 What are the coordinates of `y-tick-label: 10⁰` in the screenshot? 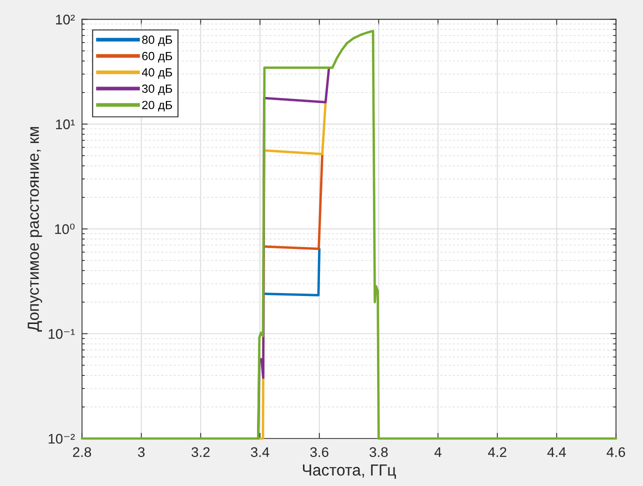 It's located at (65, 229).